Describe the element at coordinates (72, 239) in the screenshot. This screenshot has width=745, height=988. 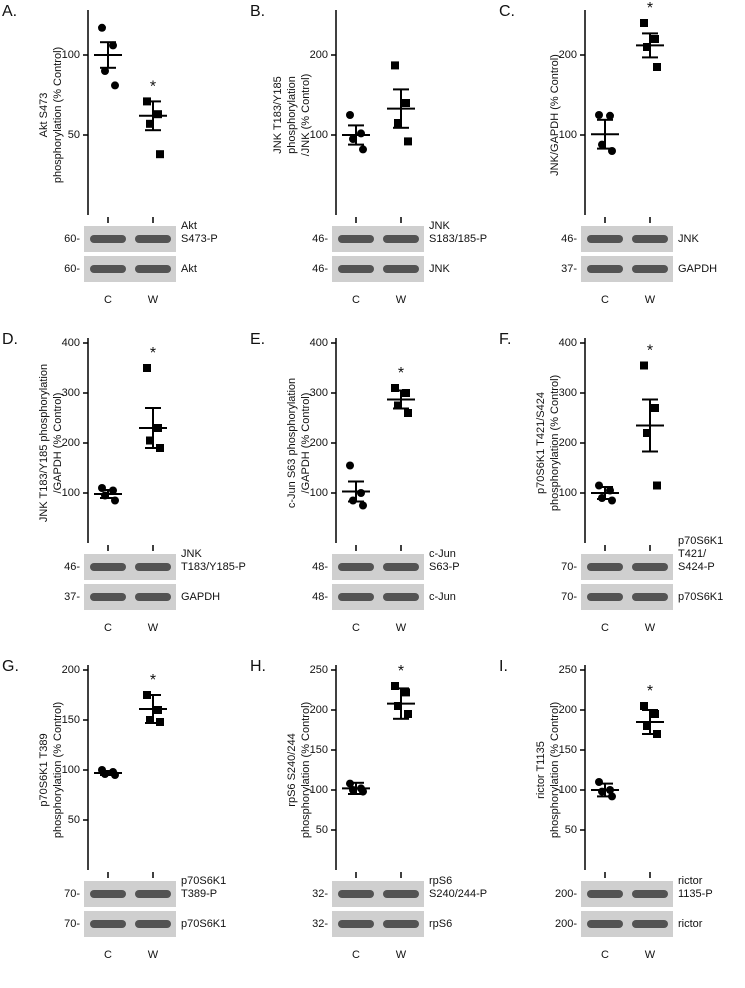
I see `blot-marker: 60-` at that location.